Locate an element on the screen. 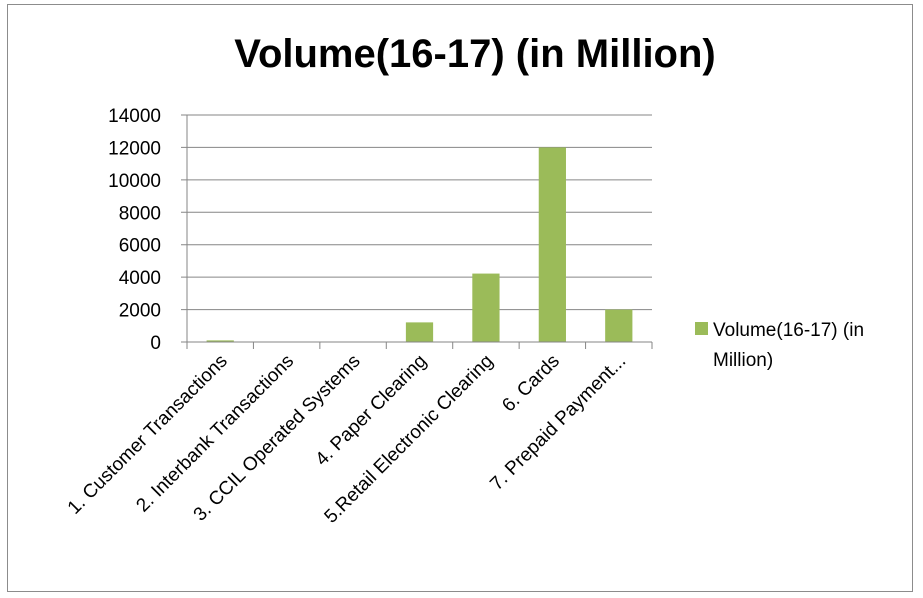 The image size is (923, 598). y-tick-label: 12000 is located at coordinates (134, 148).